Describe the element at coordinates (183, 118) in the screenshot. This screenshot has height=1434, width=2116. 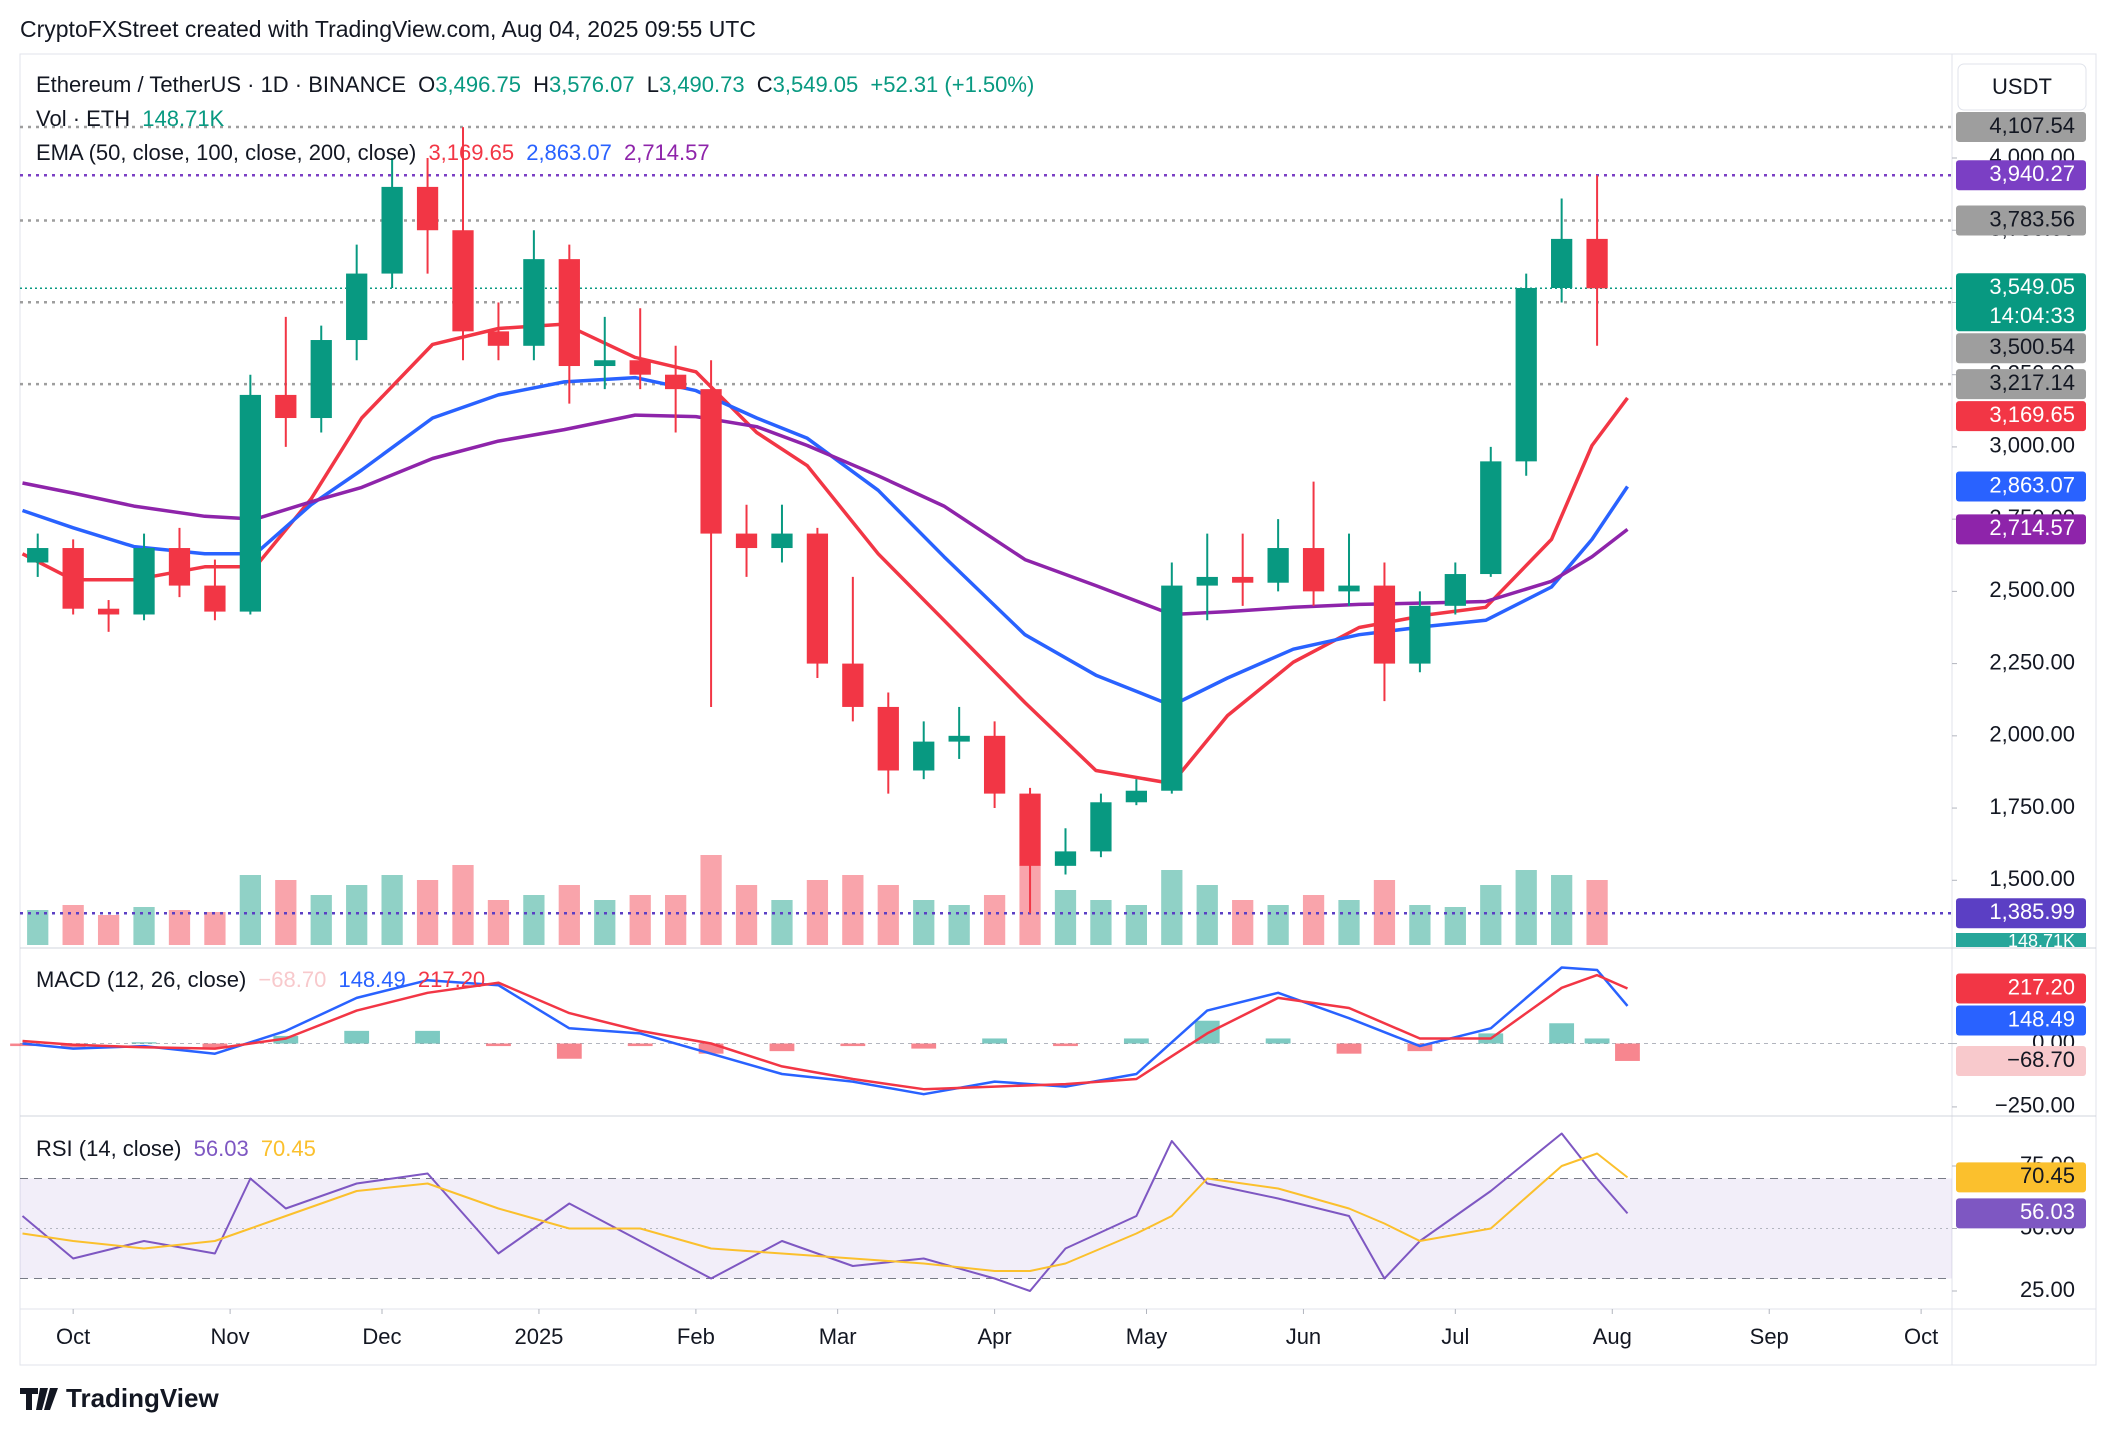
I see `vol-value: 148.71K` at that location.